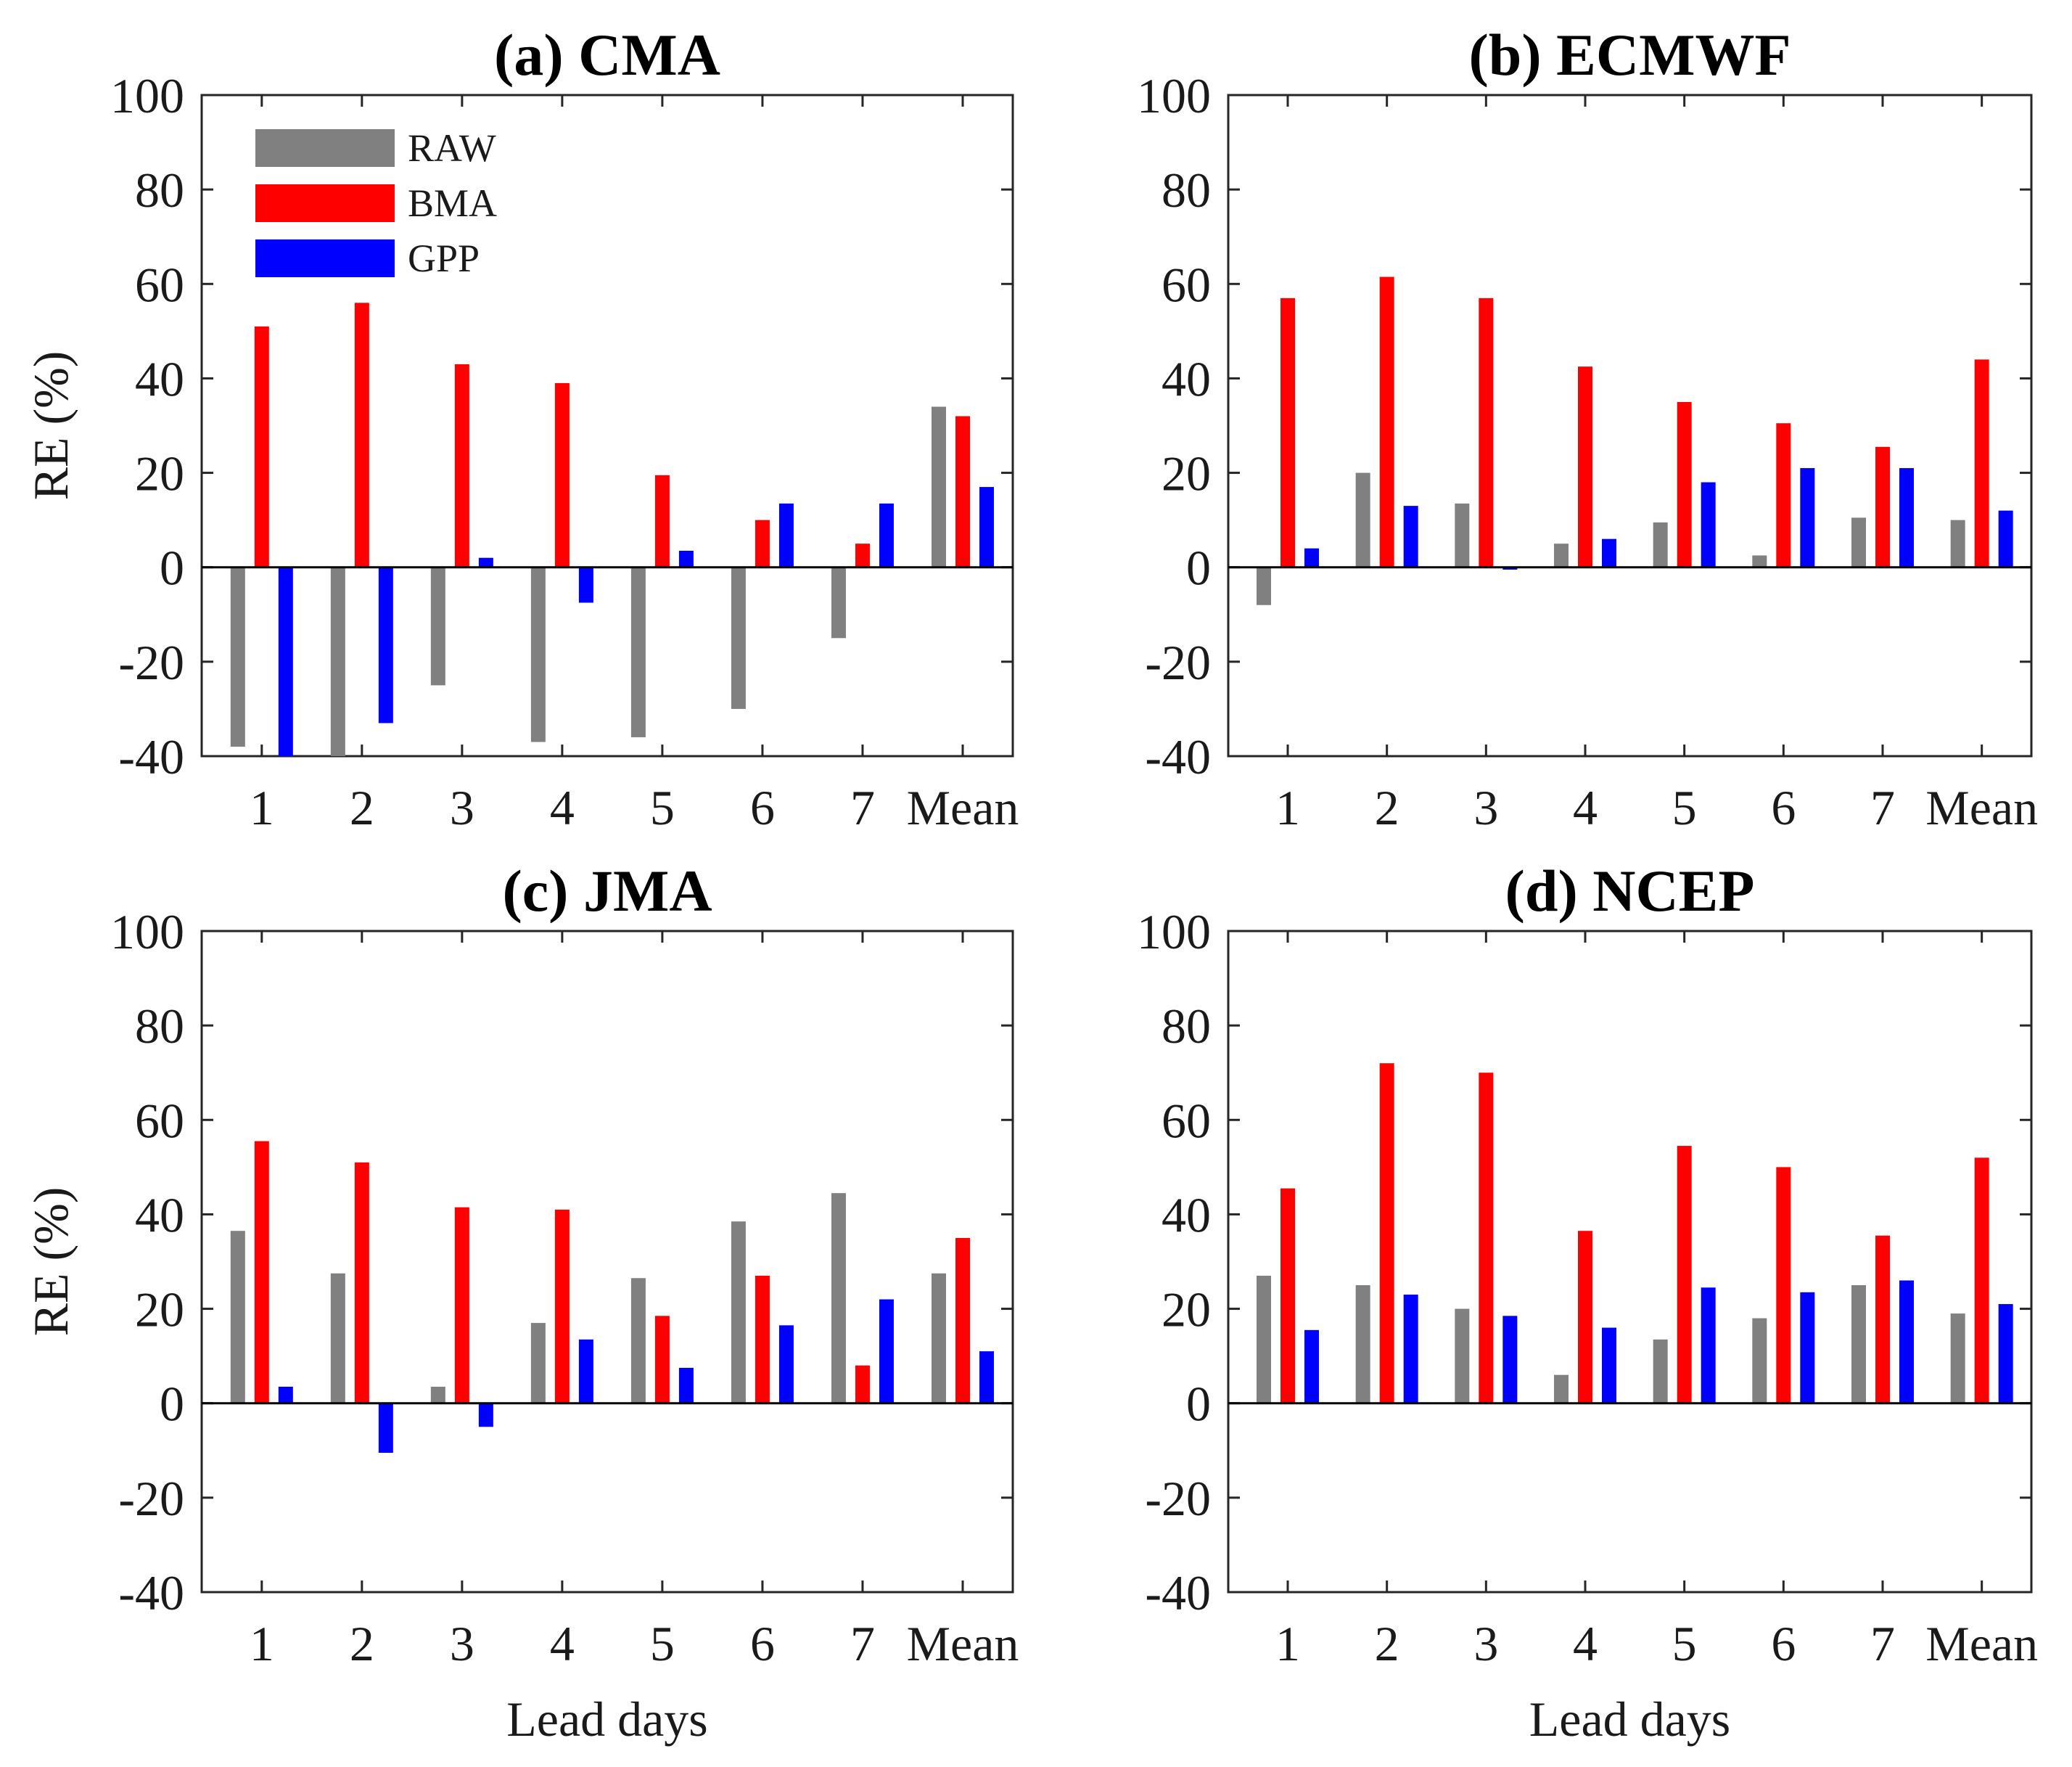  Describe the element at coordinates (607, 1719) in the screenshot. I see `x-axis-label: Lead days` at that location.